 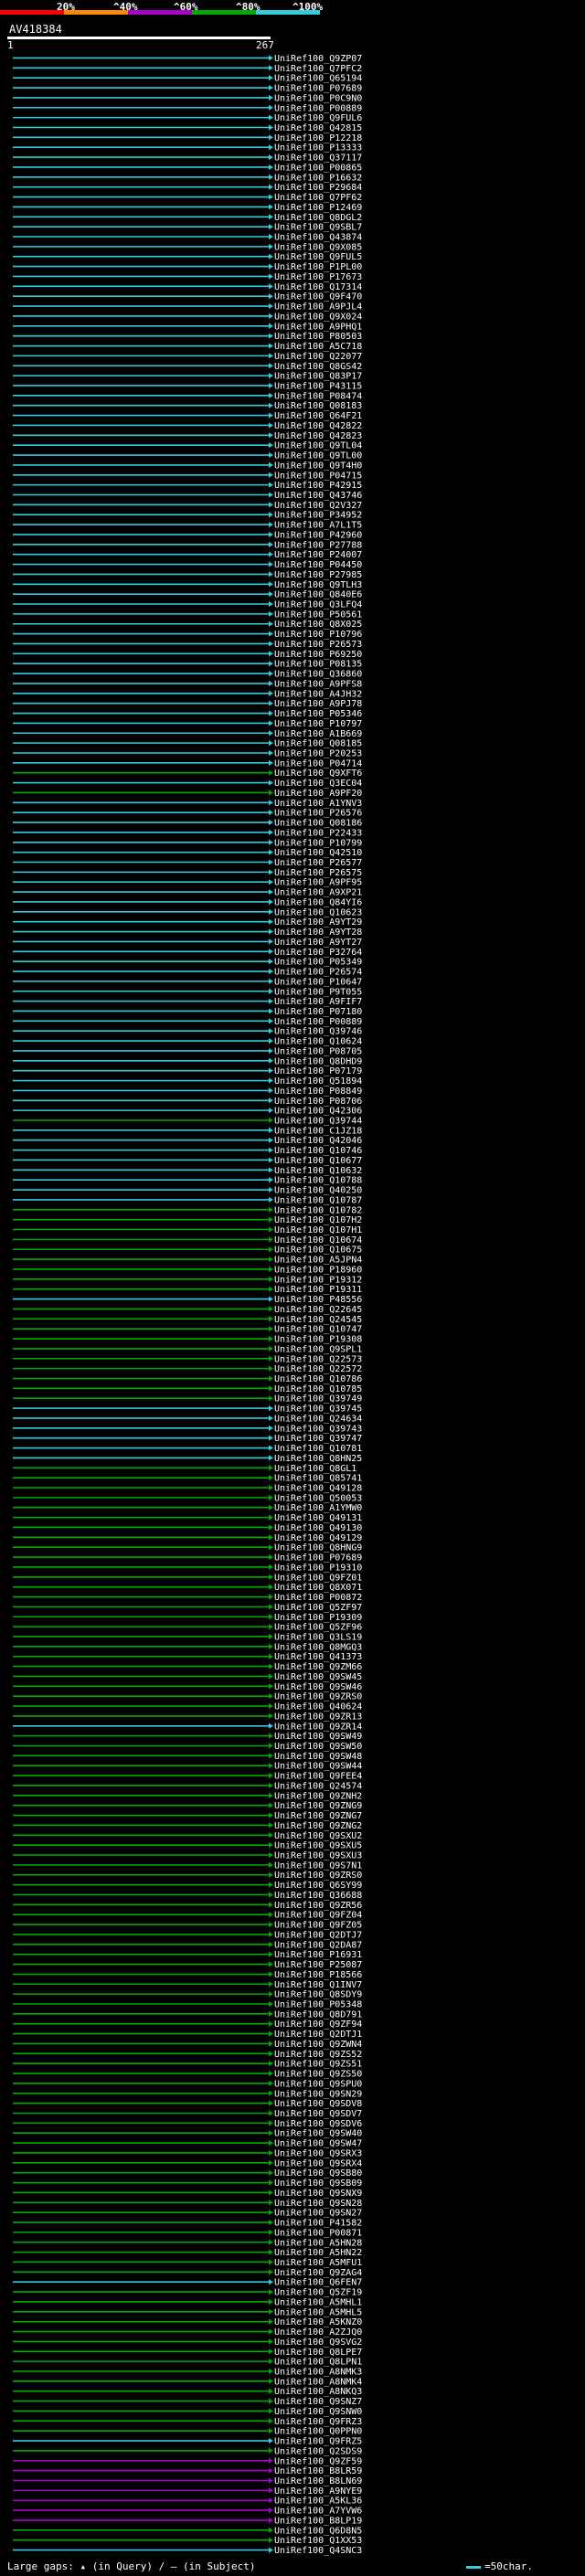 What do you see at coordinates (318, 1141) in the screenshot?
I see `hit-label: UniRef100_Q42046` at bounding box center [318, 1141].